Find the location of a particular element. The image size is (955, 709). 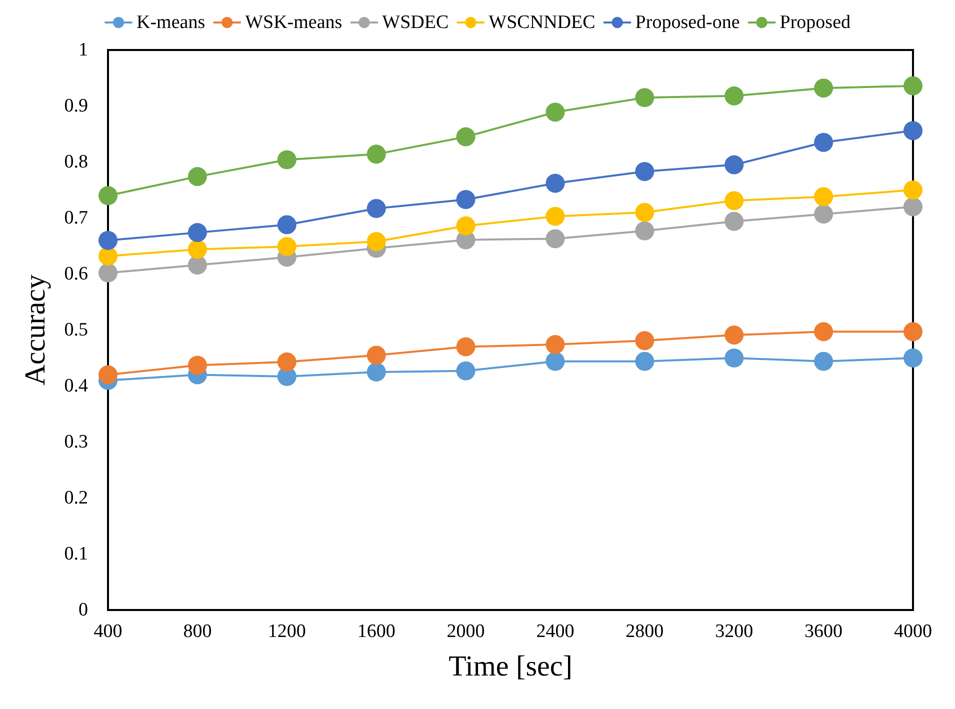

x-tick-label: 1600 is located at coordinates (376, 631).